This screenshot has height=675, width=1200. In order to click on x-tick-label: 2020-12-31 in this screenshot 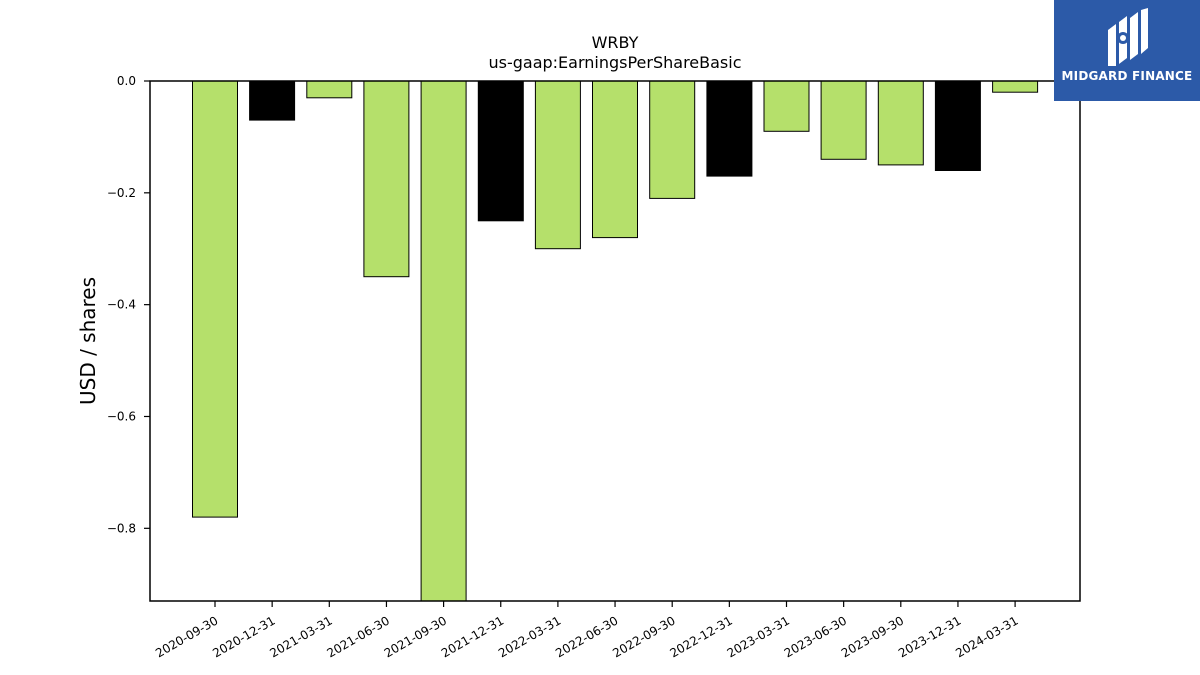, I will do `click(243, 636)`.